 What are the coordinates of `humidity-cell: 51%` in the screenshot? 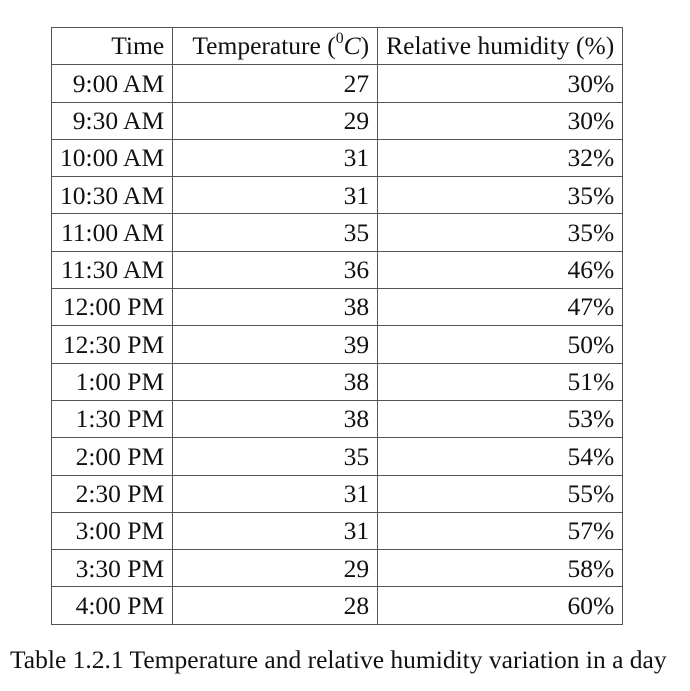 It's located at (500, 381).